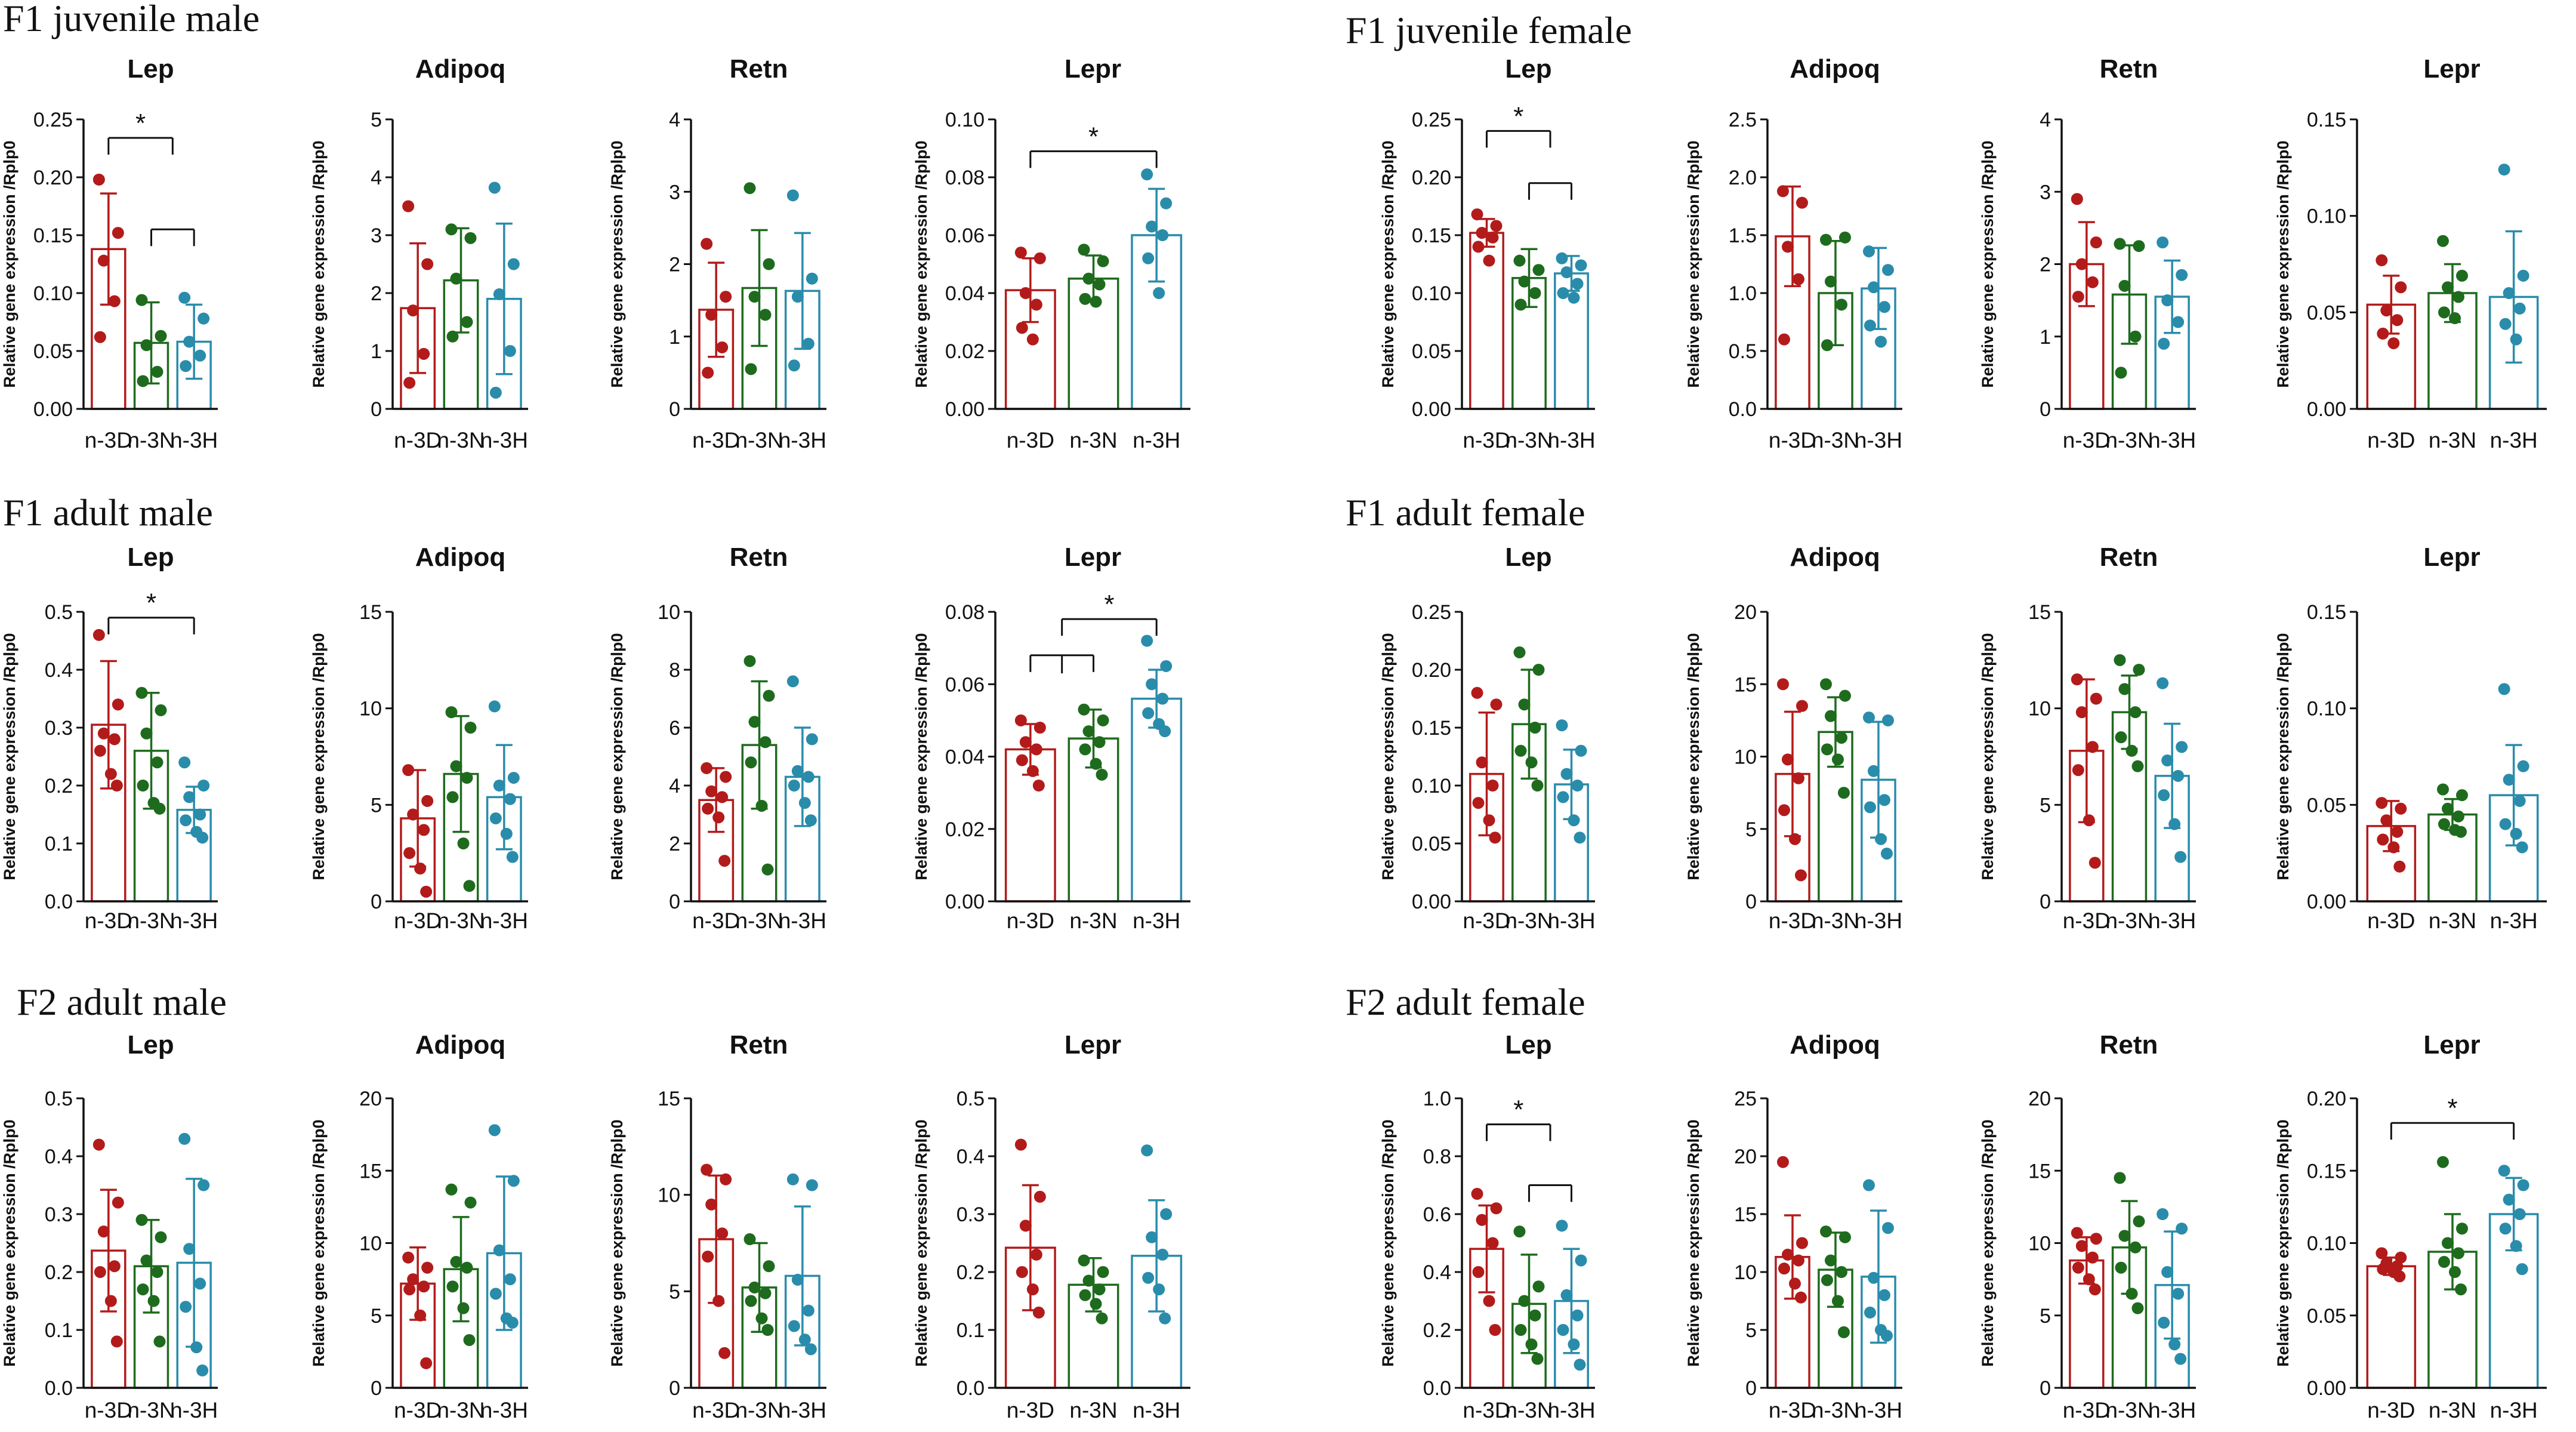  Describe the element at coordinates (53, 293) in the screenshot. I see `y-tick-label: 0.10` at that location.